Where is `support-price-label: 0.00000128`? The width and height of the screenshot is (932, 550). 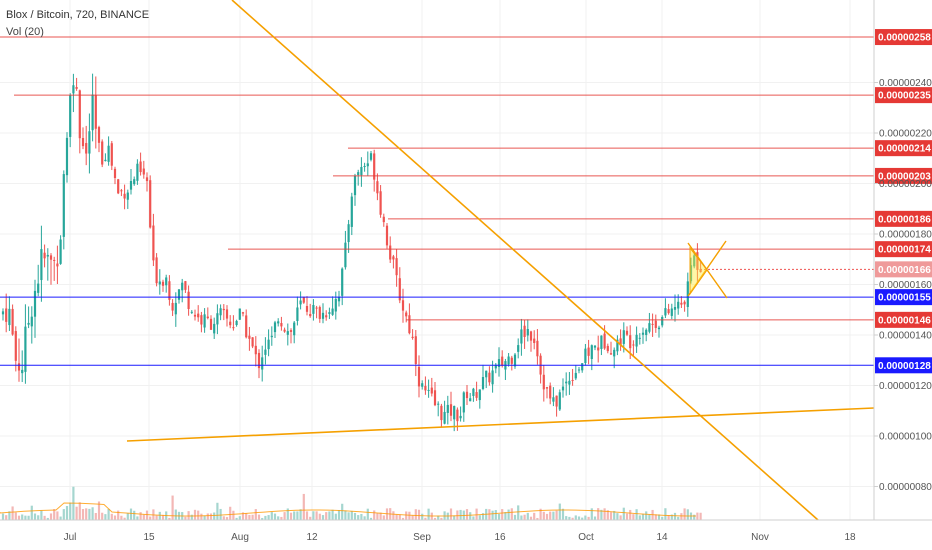
support-price-label: 0.00000128 is located at coordinates (904, 366).